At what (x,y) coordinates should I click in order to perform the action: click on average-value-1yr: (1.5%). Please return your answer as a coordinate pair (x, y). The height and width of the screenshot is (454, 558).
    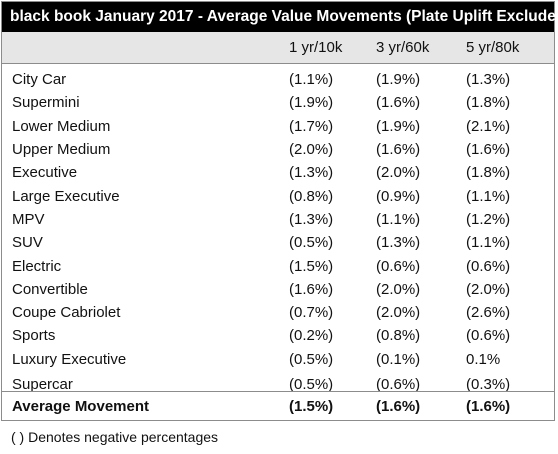
    Looking at the image, I should click on (311, 406).